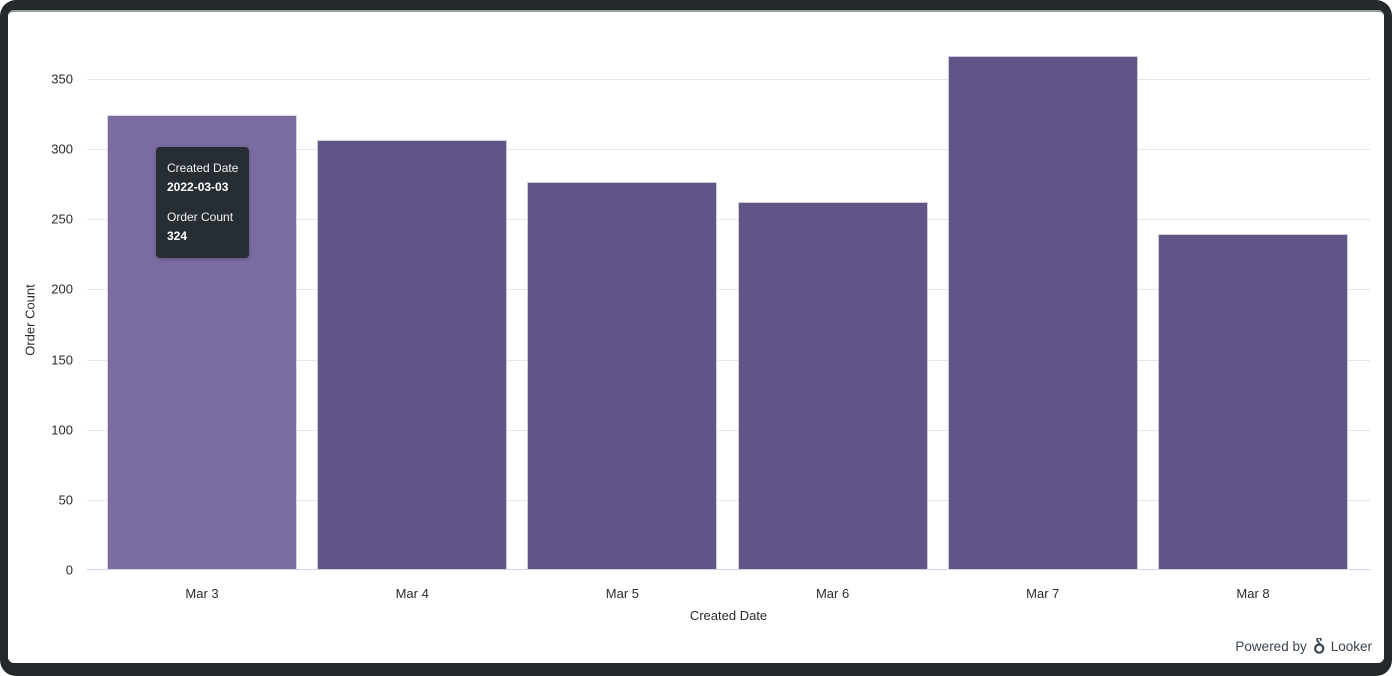  I want to click on tooltip-dimension-value: 2022-03-03, so click(198, 187).